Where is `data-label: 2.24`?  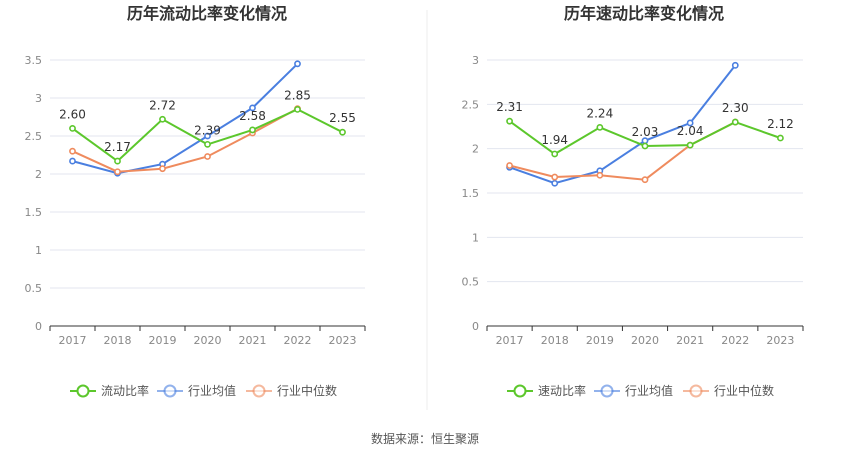
data-label: 2.24 is located at coordinates (599, 113).